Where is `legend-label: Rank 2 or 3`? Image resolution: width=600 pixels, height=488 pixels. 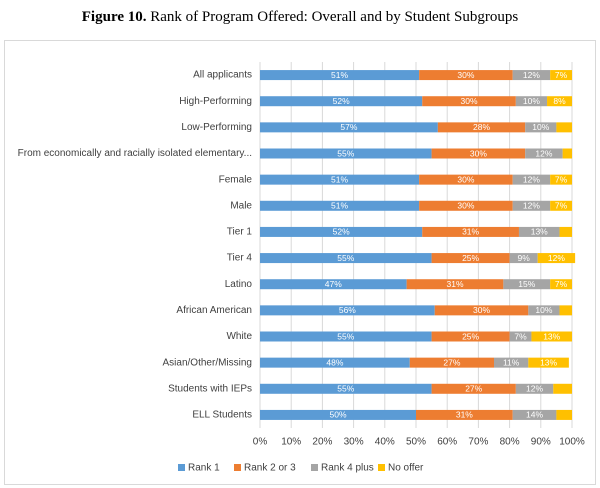
legend-label: Rank 2 or 3 is located at coordinates (270, 468).